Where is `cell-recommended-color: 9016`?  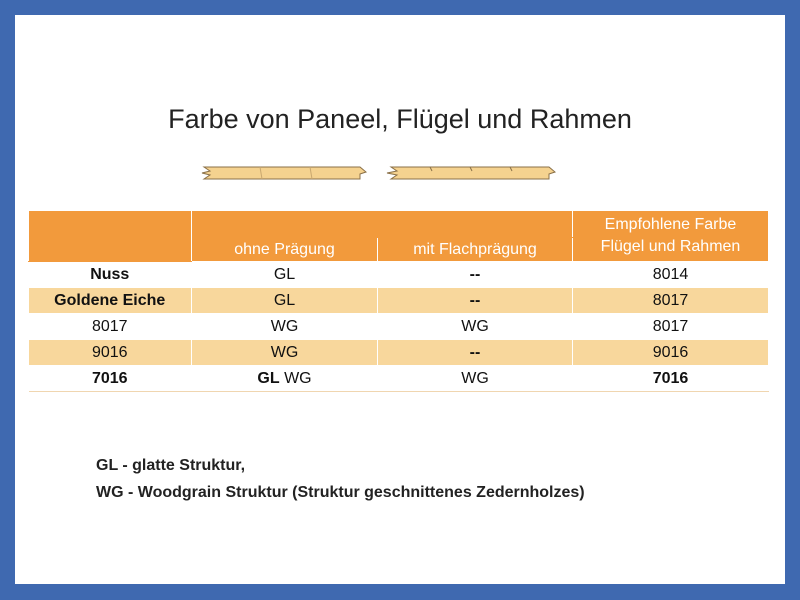 cell-recommended-color: 9016 is located at coordinates (670, 352).